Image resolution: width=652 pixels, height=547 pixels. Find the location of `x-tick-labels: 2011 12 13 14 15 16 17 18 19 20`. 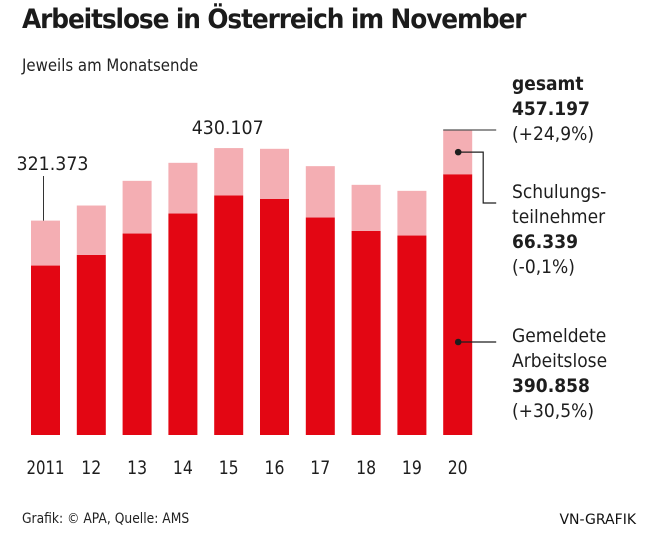

x-tick-labels: 2011 12 13 14 15 16 17 18 19 20 is located at coordinates (247, 468).